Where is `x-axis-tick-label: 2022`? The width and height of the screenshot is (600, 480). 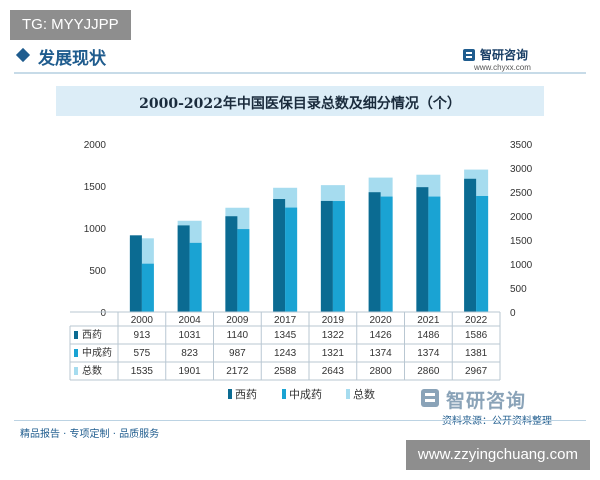
x-axis-tick-label: 2022 is located at coordinates (476, 320).